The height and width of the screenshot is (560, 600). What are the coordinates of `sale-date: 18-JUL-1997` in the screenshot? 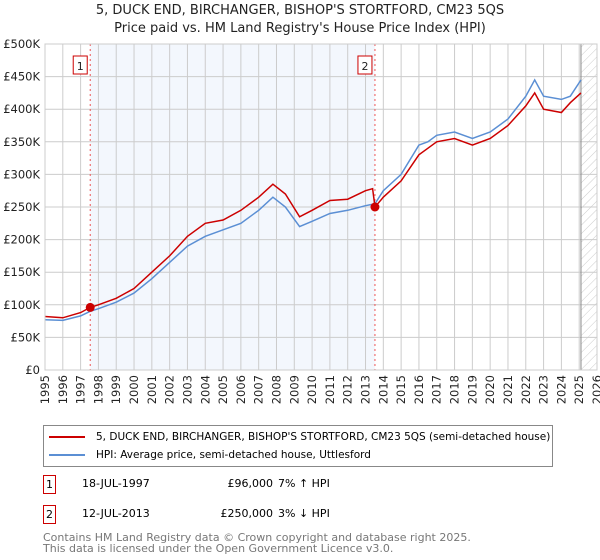 It's located at (116, 483).